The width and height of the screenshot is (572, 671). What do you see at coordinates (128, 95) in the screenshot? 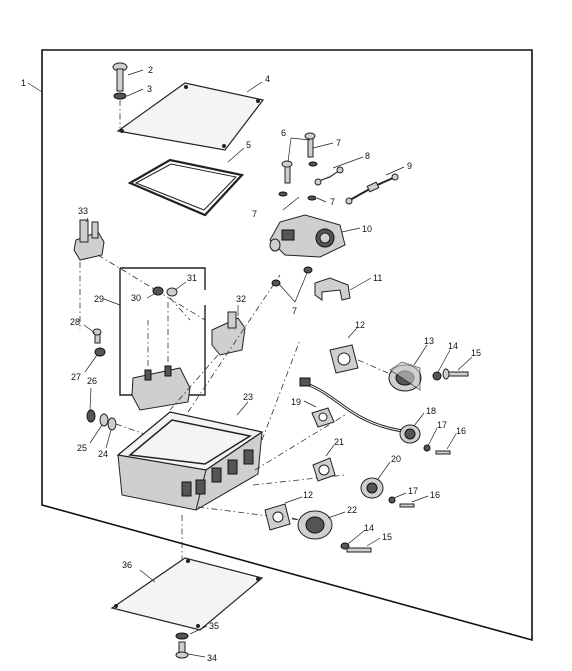
I see `cover-screw` at bounding box center [128, 95].